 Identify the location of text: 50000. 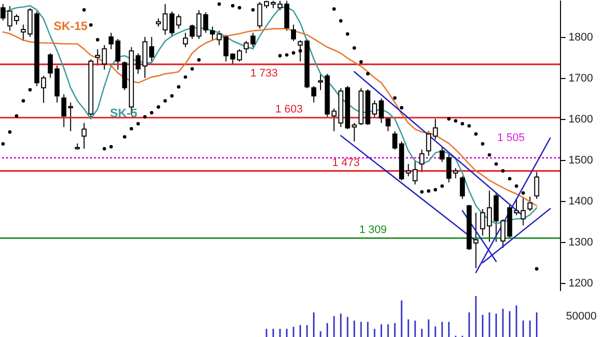
(581, 316).